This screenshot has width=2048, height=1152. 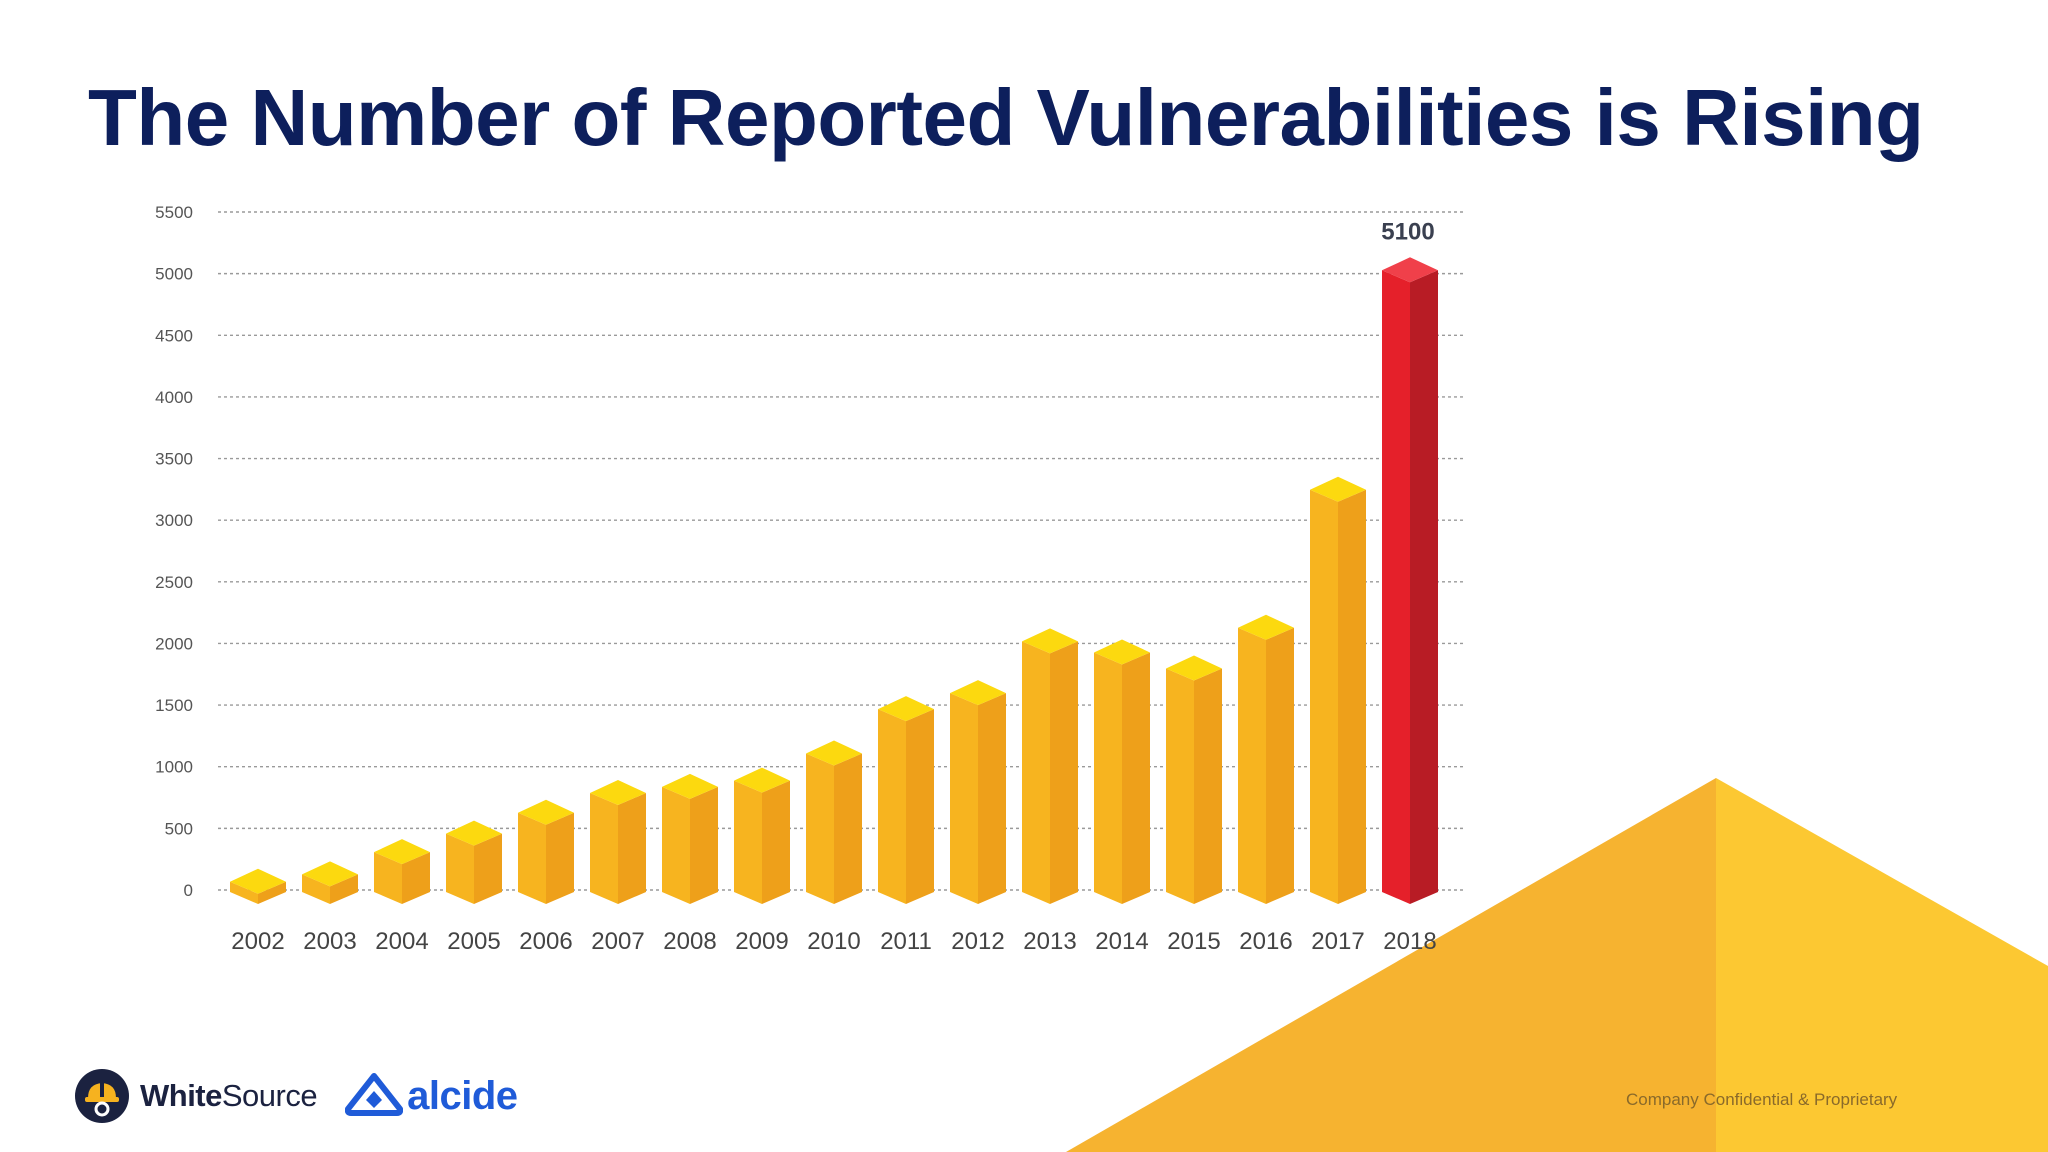 What do you see at coordinates (689, 941) in the screenshot?
I see `x-category-label: 2008` at bounding box center [689, 941].